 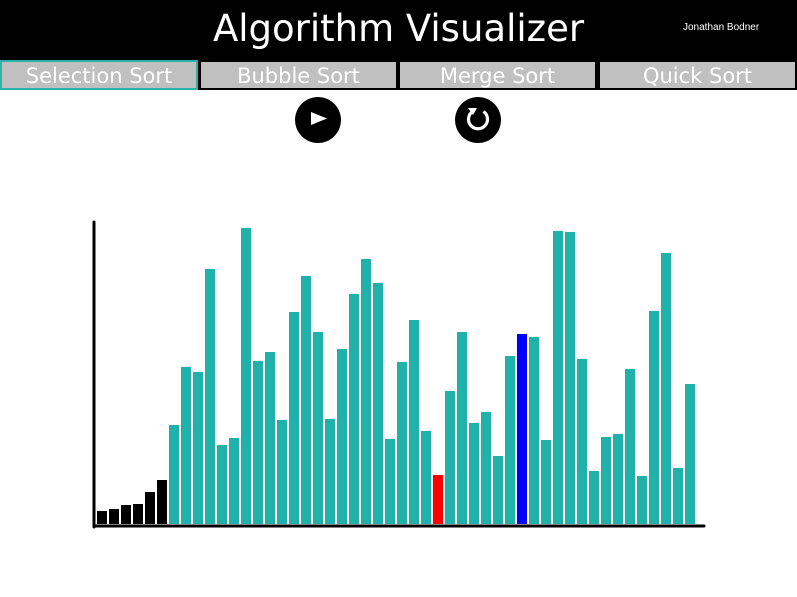 What do you see at coordinates (721, 27) in the screenshot?
I see `author-credit: Jonathan Bodner` at bounding box center [721, 27].